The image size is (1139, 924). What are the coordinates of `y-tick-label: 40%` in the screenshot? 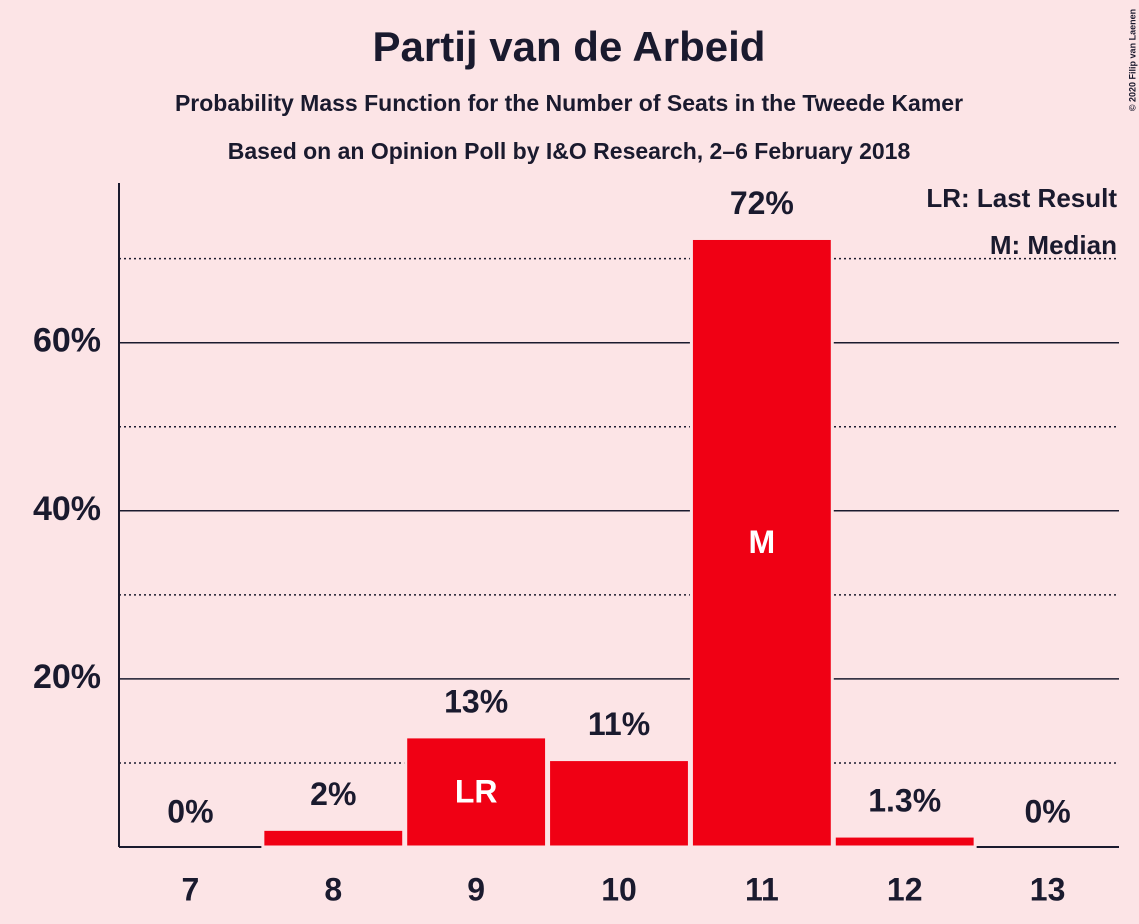 It's located at (67, 509).